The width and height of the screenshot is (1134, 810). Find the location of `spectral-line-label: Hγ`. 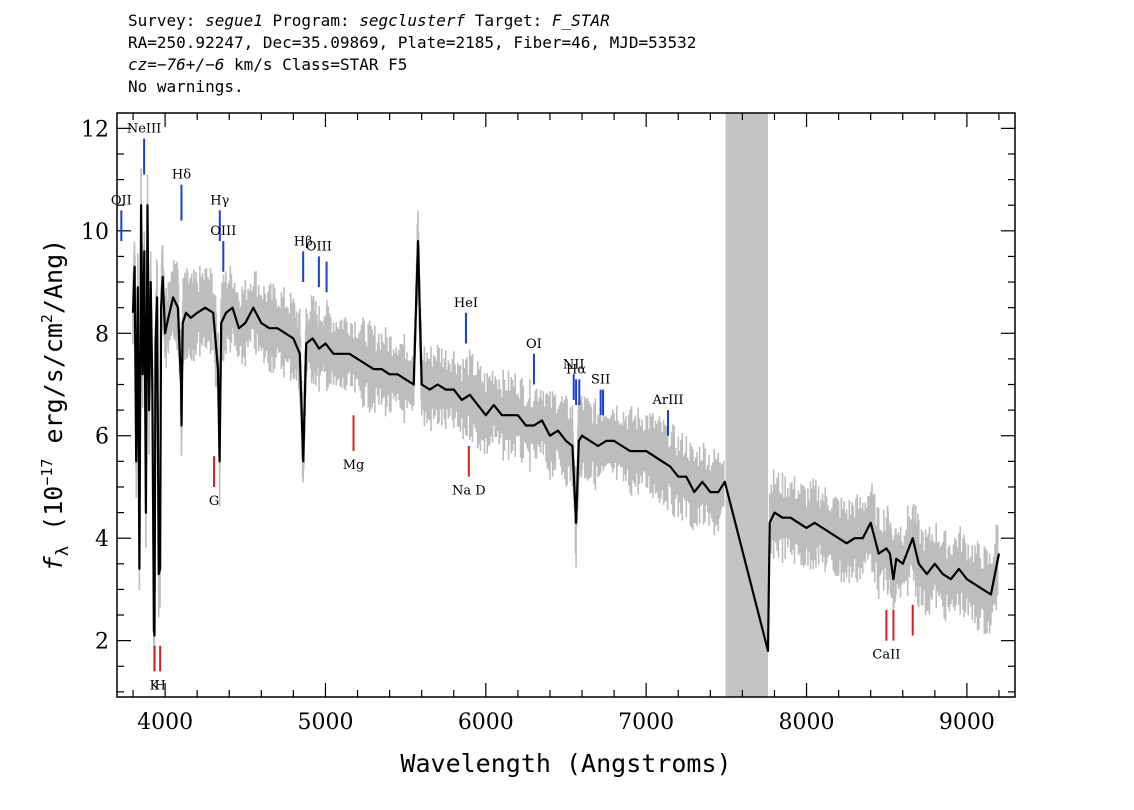

spectral-line-label: Hγ is located at coordinates (219, 200).